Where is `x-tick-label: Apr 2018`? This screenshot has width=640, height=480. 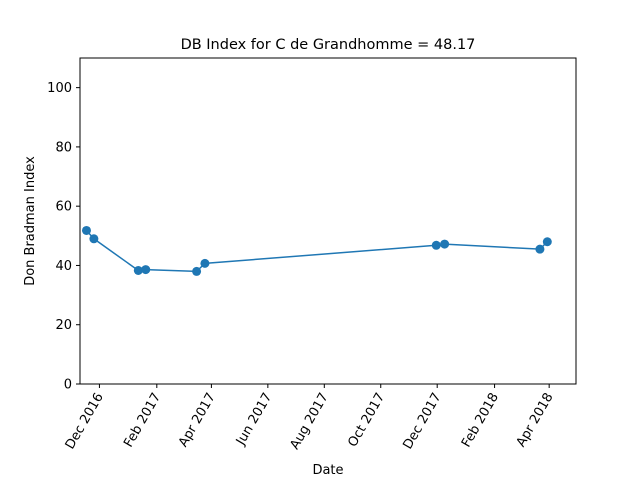 x-tick-label: Apr 2018 is located at coordinates (535, 420).